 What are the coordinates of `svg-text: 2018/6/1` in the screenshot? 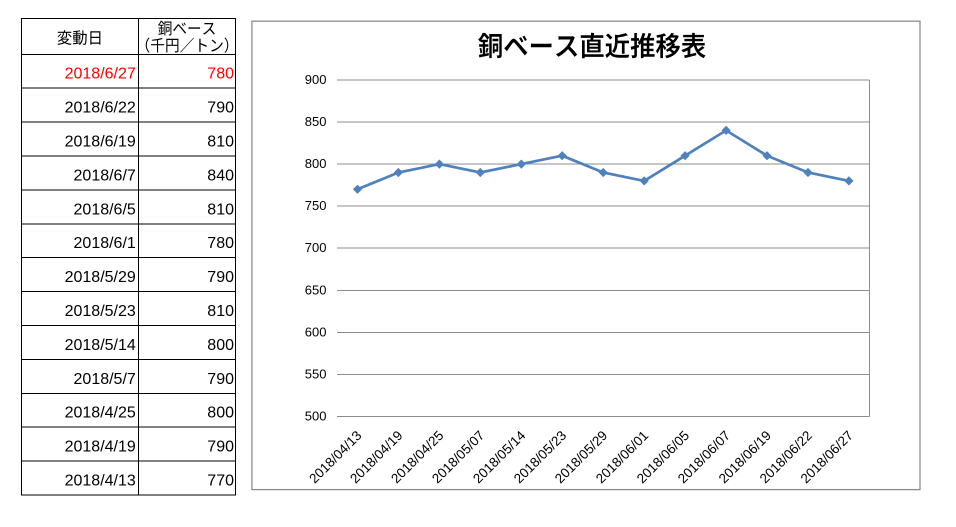 It's located at (105, 243).